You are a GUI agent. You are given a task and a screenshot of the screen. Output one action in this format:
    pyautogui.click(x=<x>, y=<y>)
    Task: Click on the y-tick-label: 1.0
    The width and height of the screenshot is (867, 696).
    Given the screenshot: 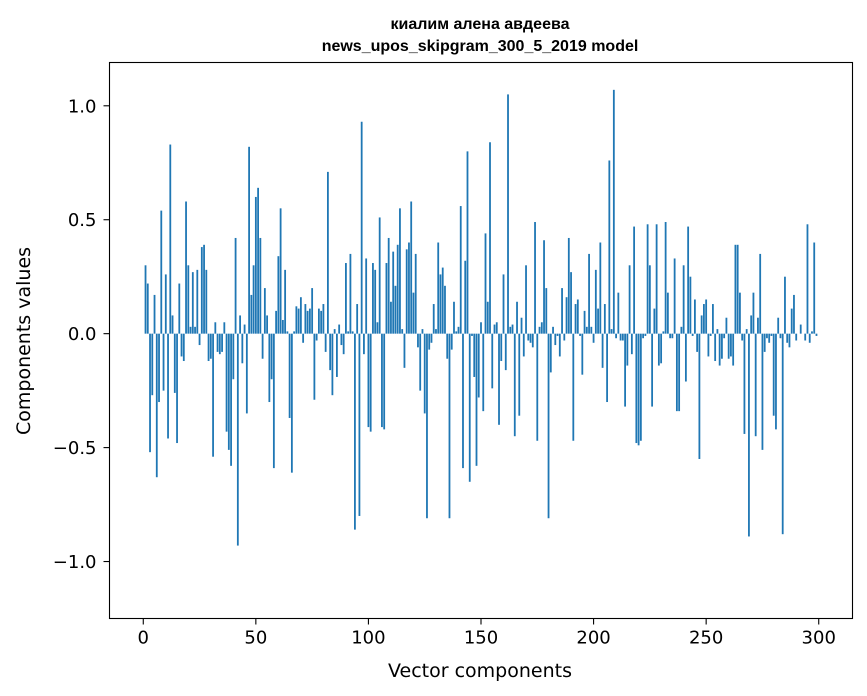 What is the action you would take?
    pyautogui.click(x=82, y=106)
    